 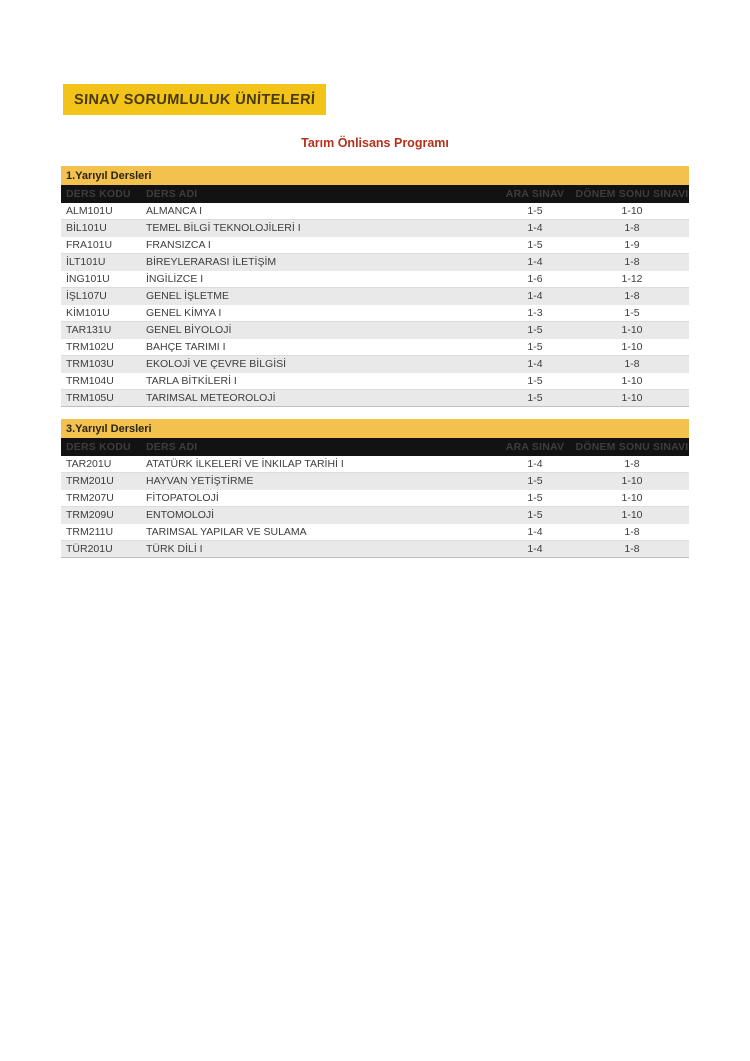 What do you see at coordinates (211, 398) in the screenshot?
I see `cell-ders-adi: TARIMSAL METEOROLOJİ` at bounding box center [211, 398].